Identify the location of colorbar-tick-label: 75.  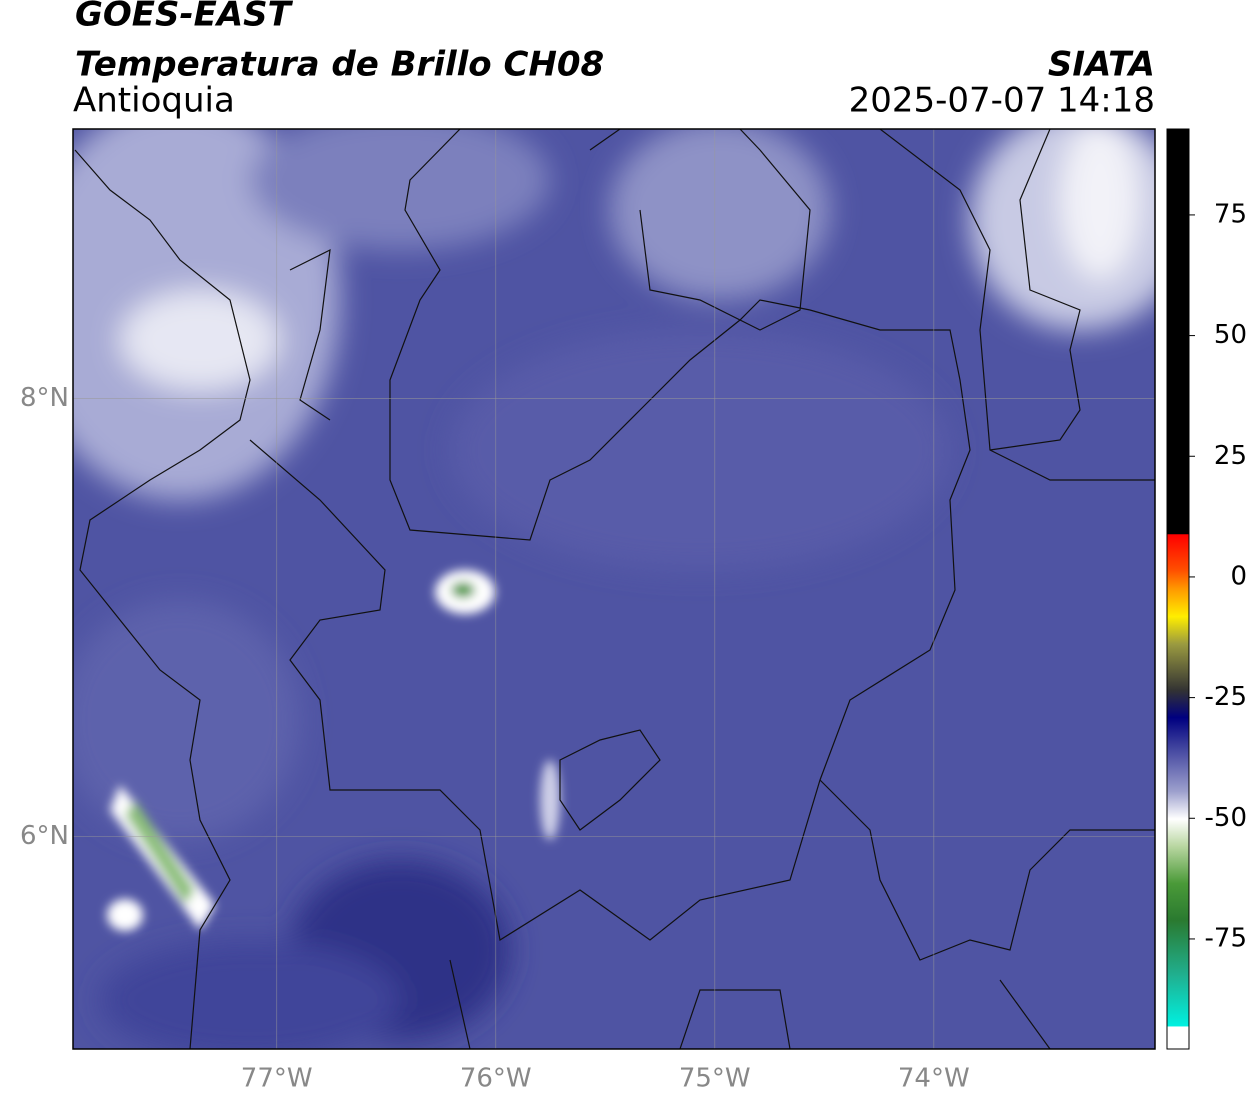
(1230, 214).